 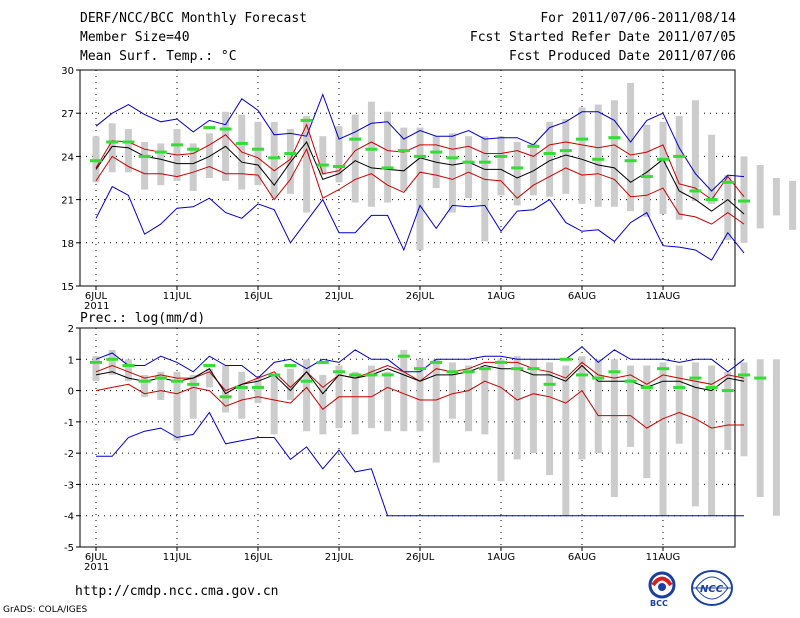 What do you see at coordinates (659, 603) in the screenshot?
I see `bcc-logo-text: BCC` at bounding box center [659, 603].